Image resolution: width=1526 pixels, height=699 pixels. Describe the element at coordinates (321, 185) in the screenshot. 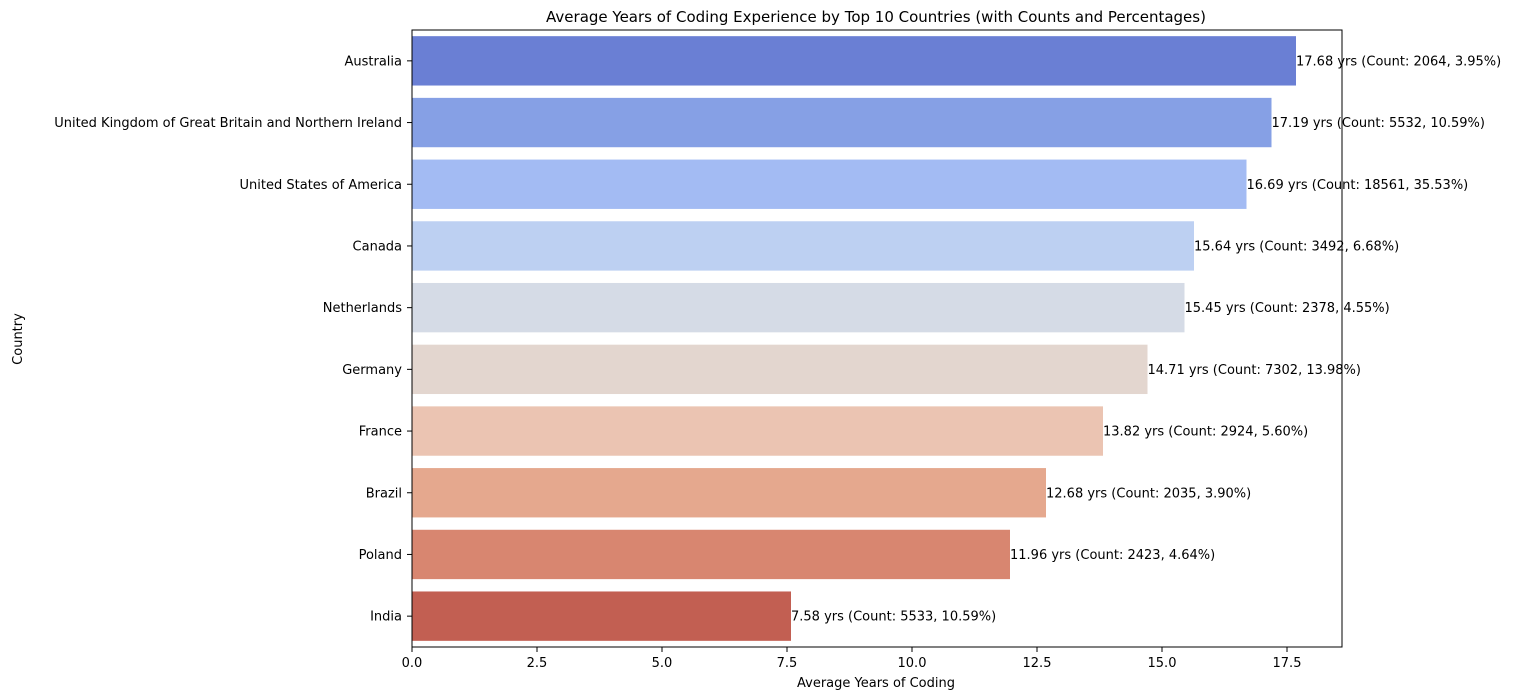

I see `y-tick-label: United States of America` at that location.